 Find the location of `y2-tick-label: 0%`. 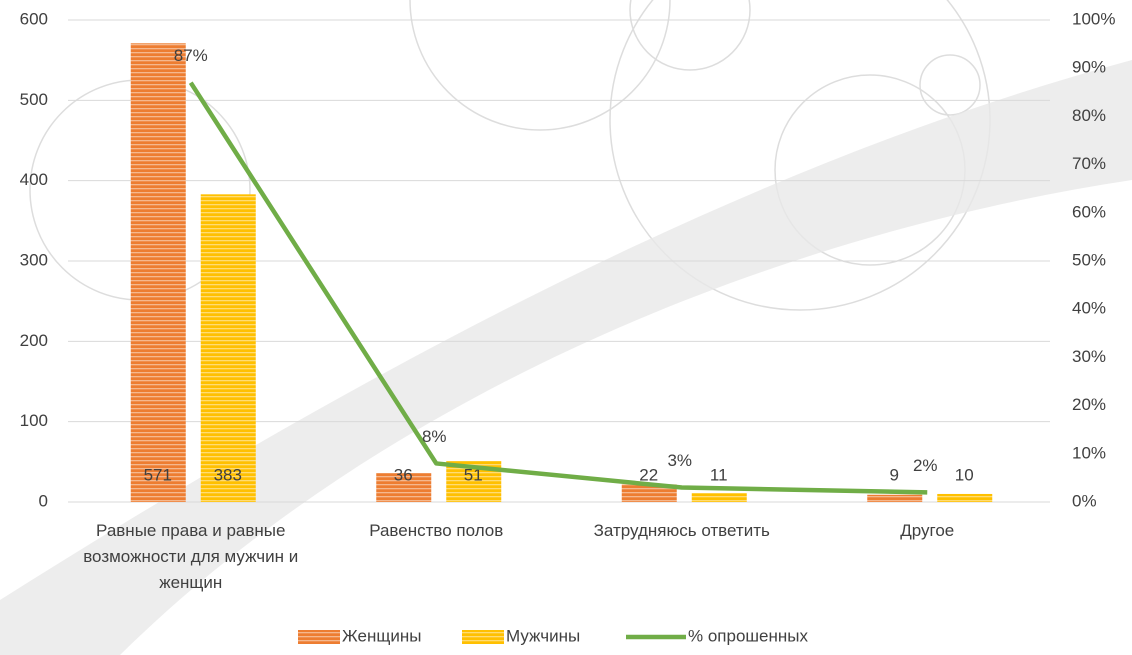

y2-tick-label: 0% is located at coordinates (1084, 500).